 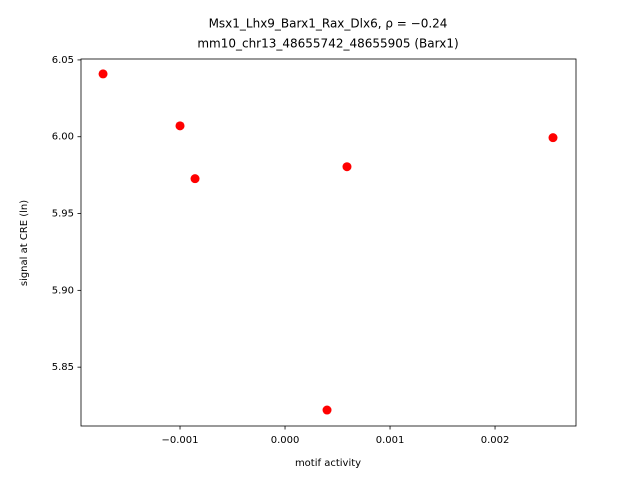 What do you see at coordinates (63, 60) in the screenshot?
I see `y-tick-label: 6.05` at bounding box center [63, 60].